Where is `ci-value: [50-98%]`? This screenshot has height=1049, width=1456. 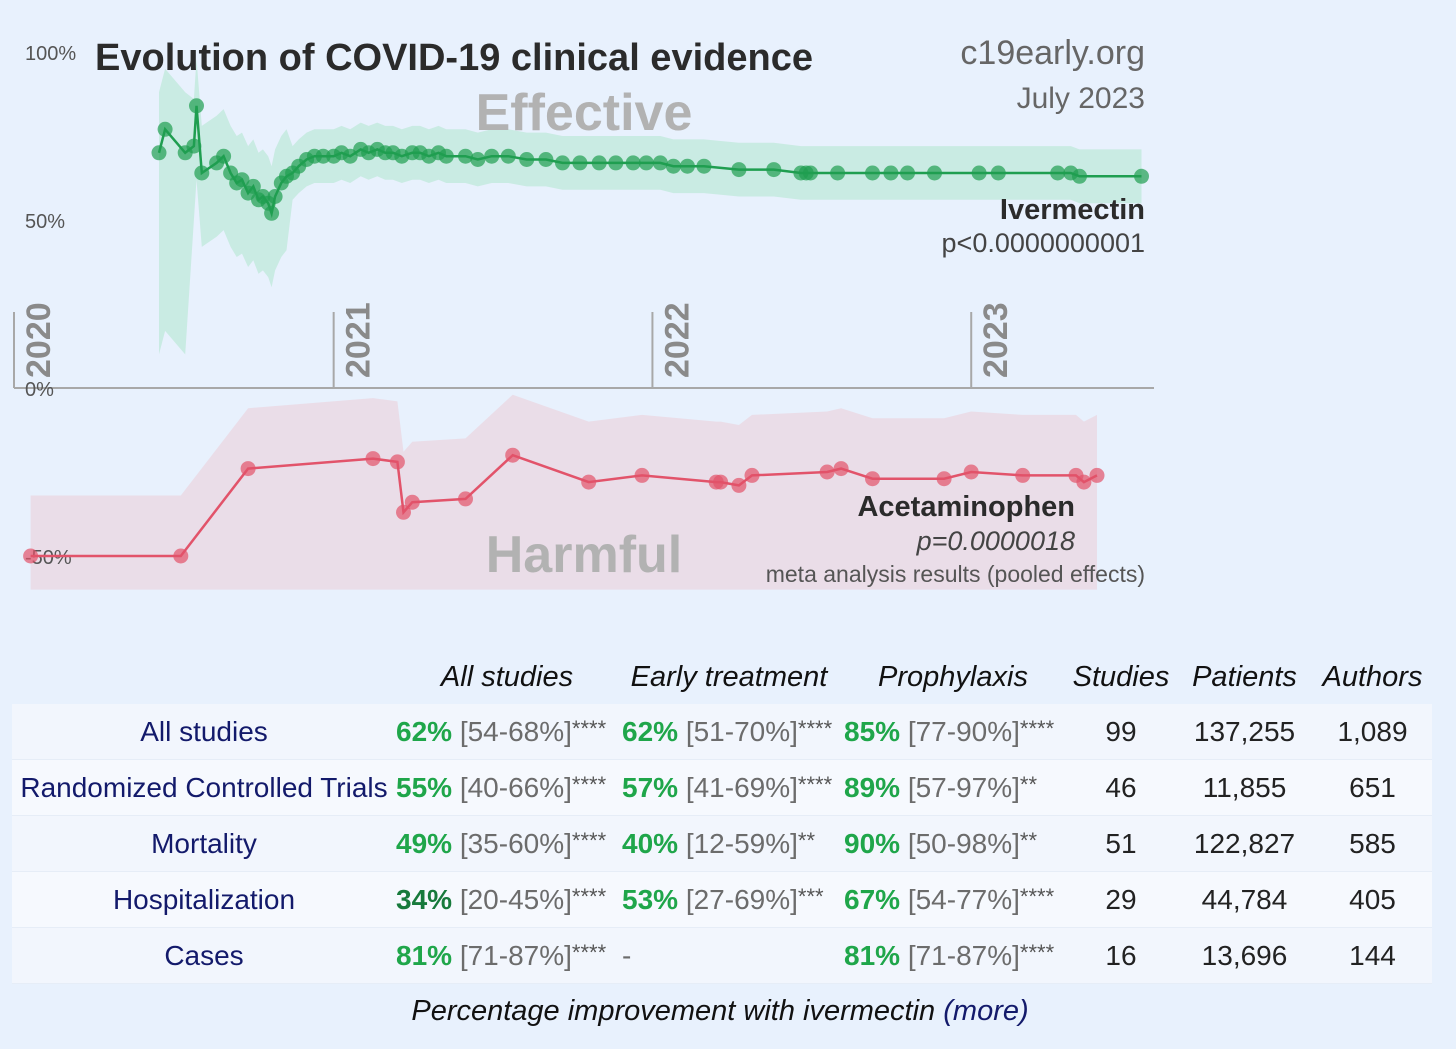 ci-value: [50-98%] is located at coordinates (963, 843).